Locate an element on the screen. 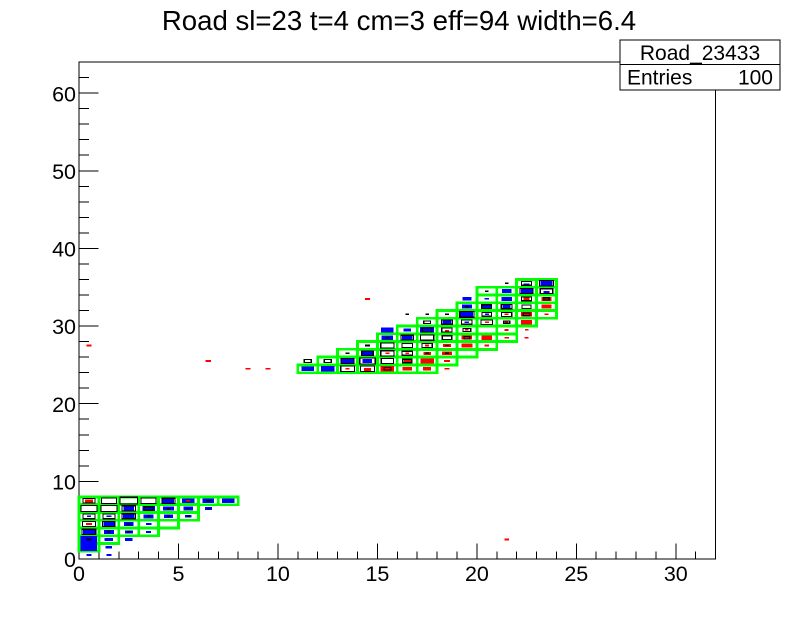 This screenshot has height=622, width=796. svg-text: 40 is located at coordinates (64, 250).